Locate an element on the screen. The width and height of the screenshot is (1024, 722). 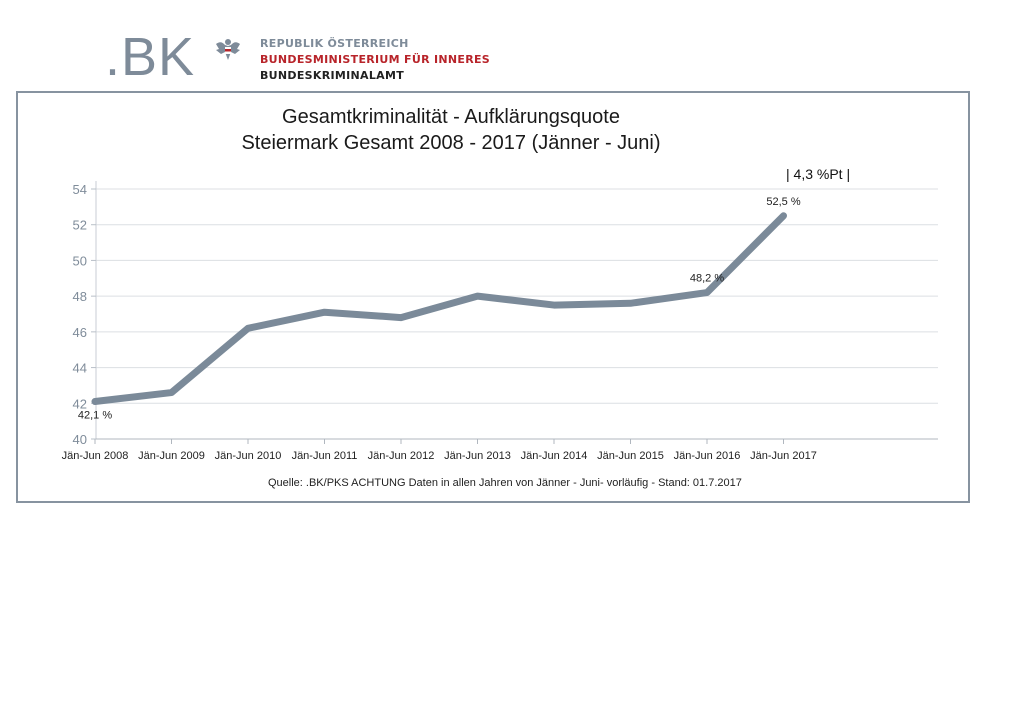
data-label: 52,5 % is located at coordinates (783, 202).